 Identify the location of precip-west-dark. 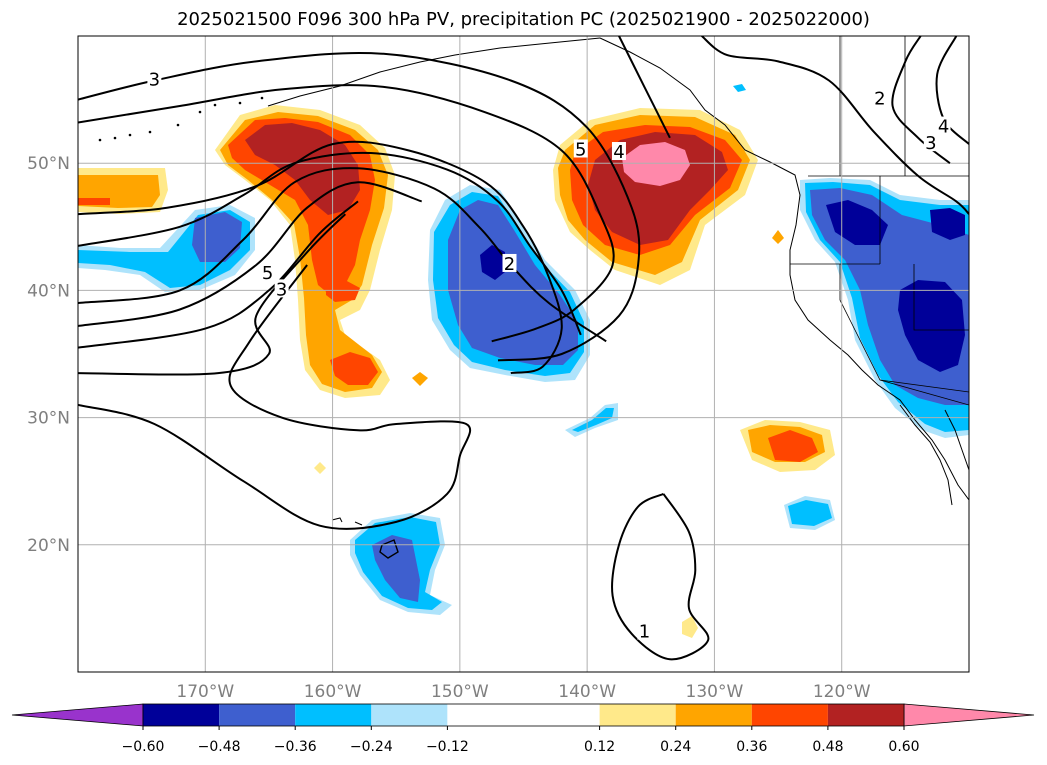
(302, 169).